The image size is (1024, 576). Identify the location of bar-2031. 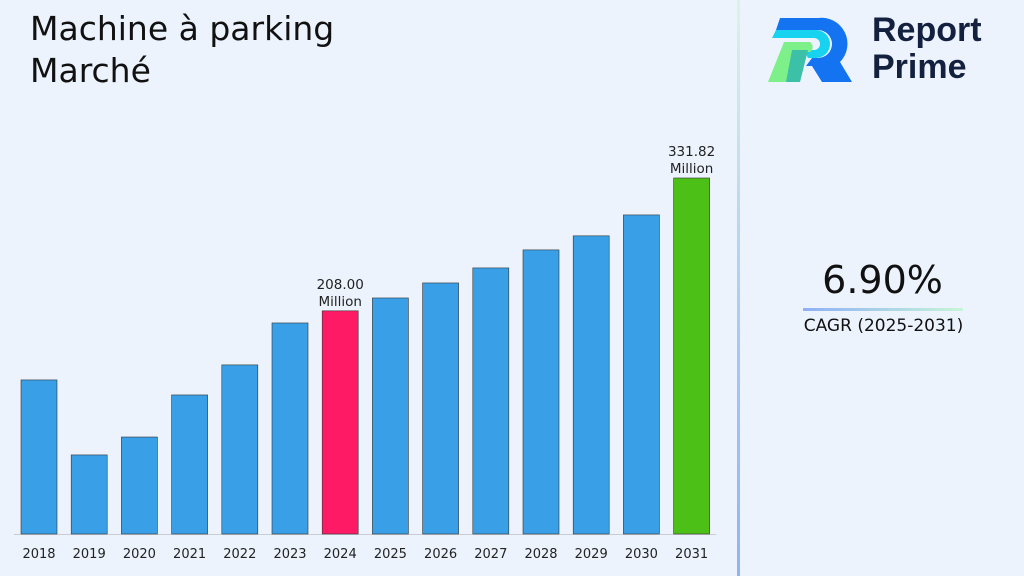
(691, 356).